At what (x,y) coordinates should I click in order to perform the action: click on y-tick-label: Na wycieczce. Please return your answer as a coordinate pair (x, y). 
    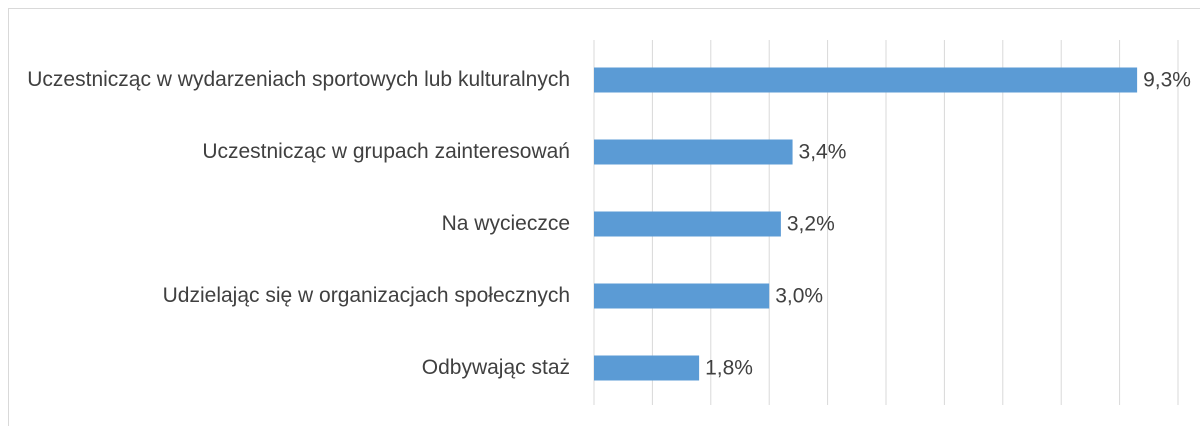
    Looking at the image, I should click on (505, 223).